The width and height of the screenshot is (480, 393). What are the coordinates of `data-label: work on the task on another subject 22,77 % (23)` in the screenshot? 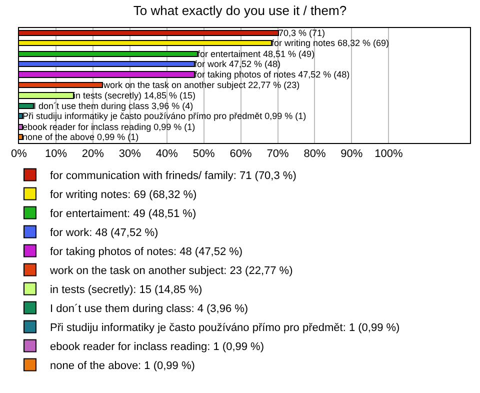 It's located at (201, 85).